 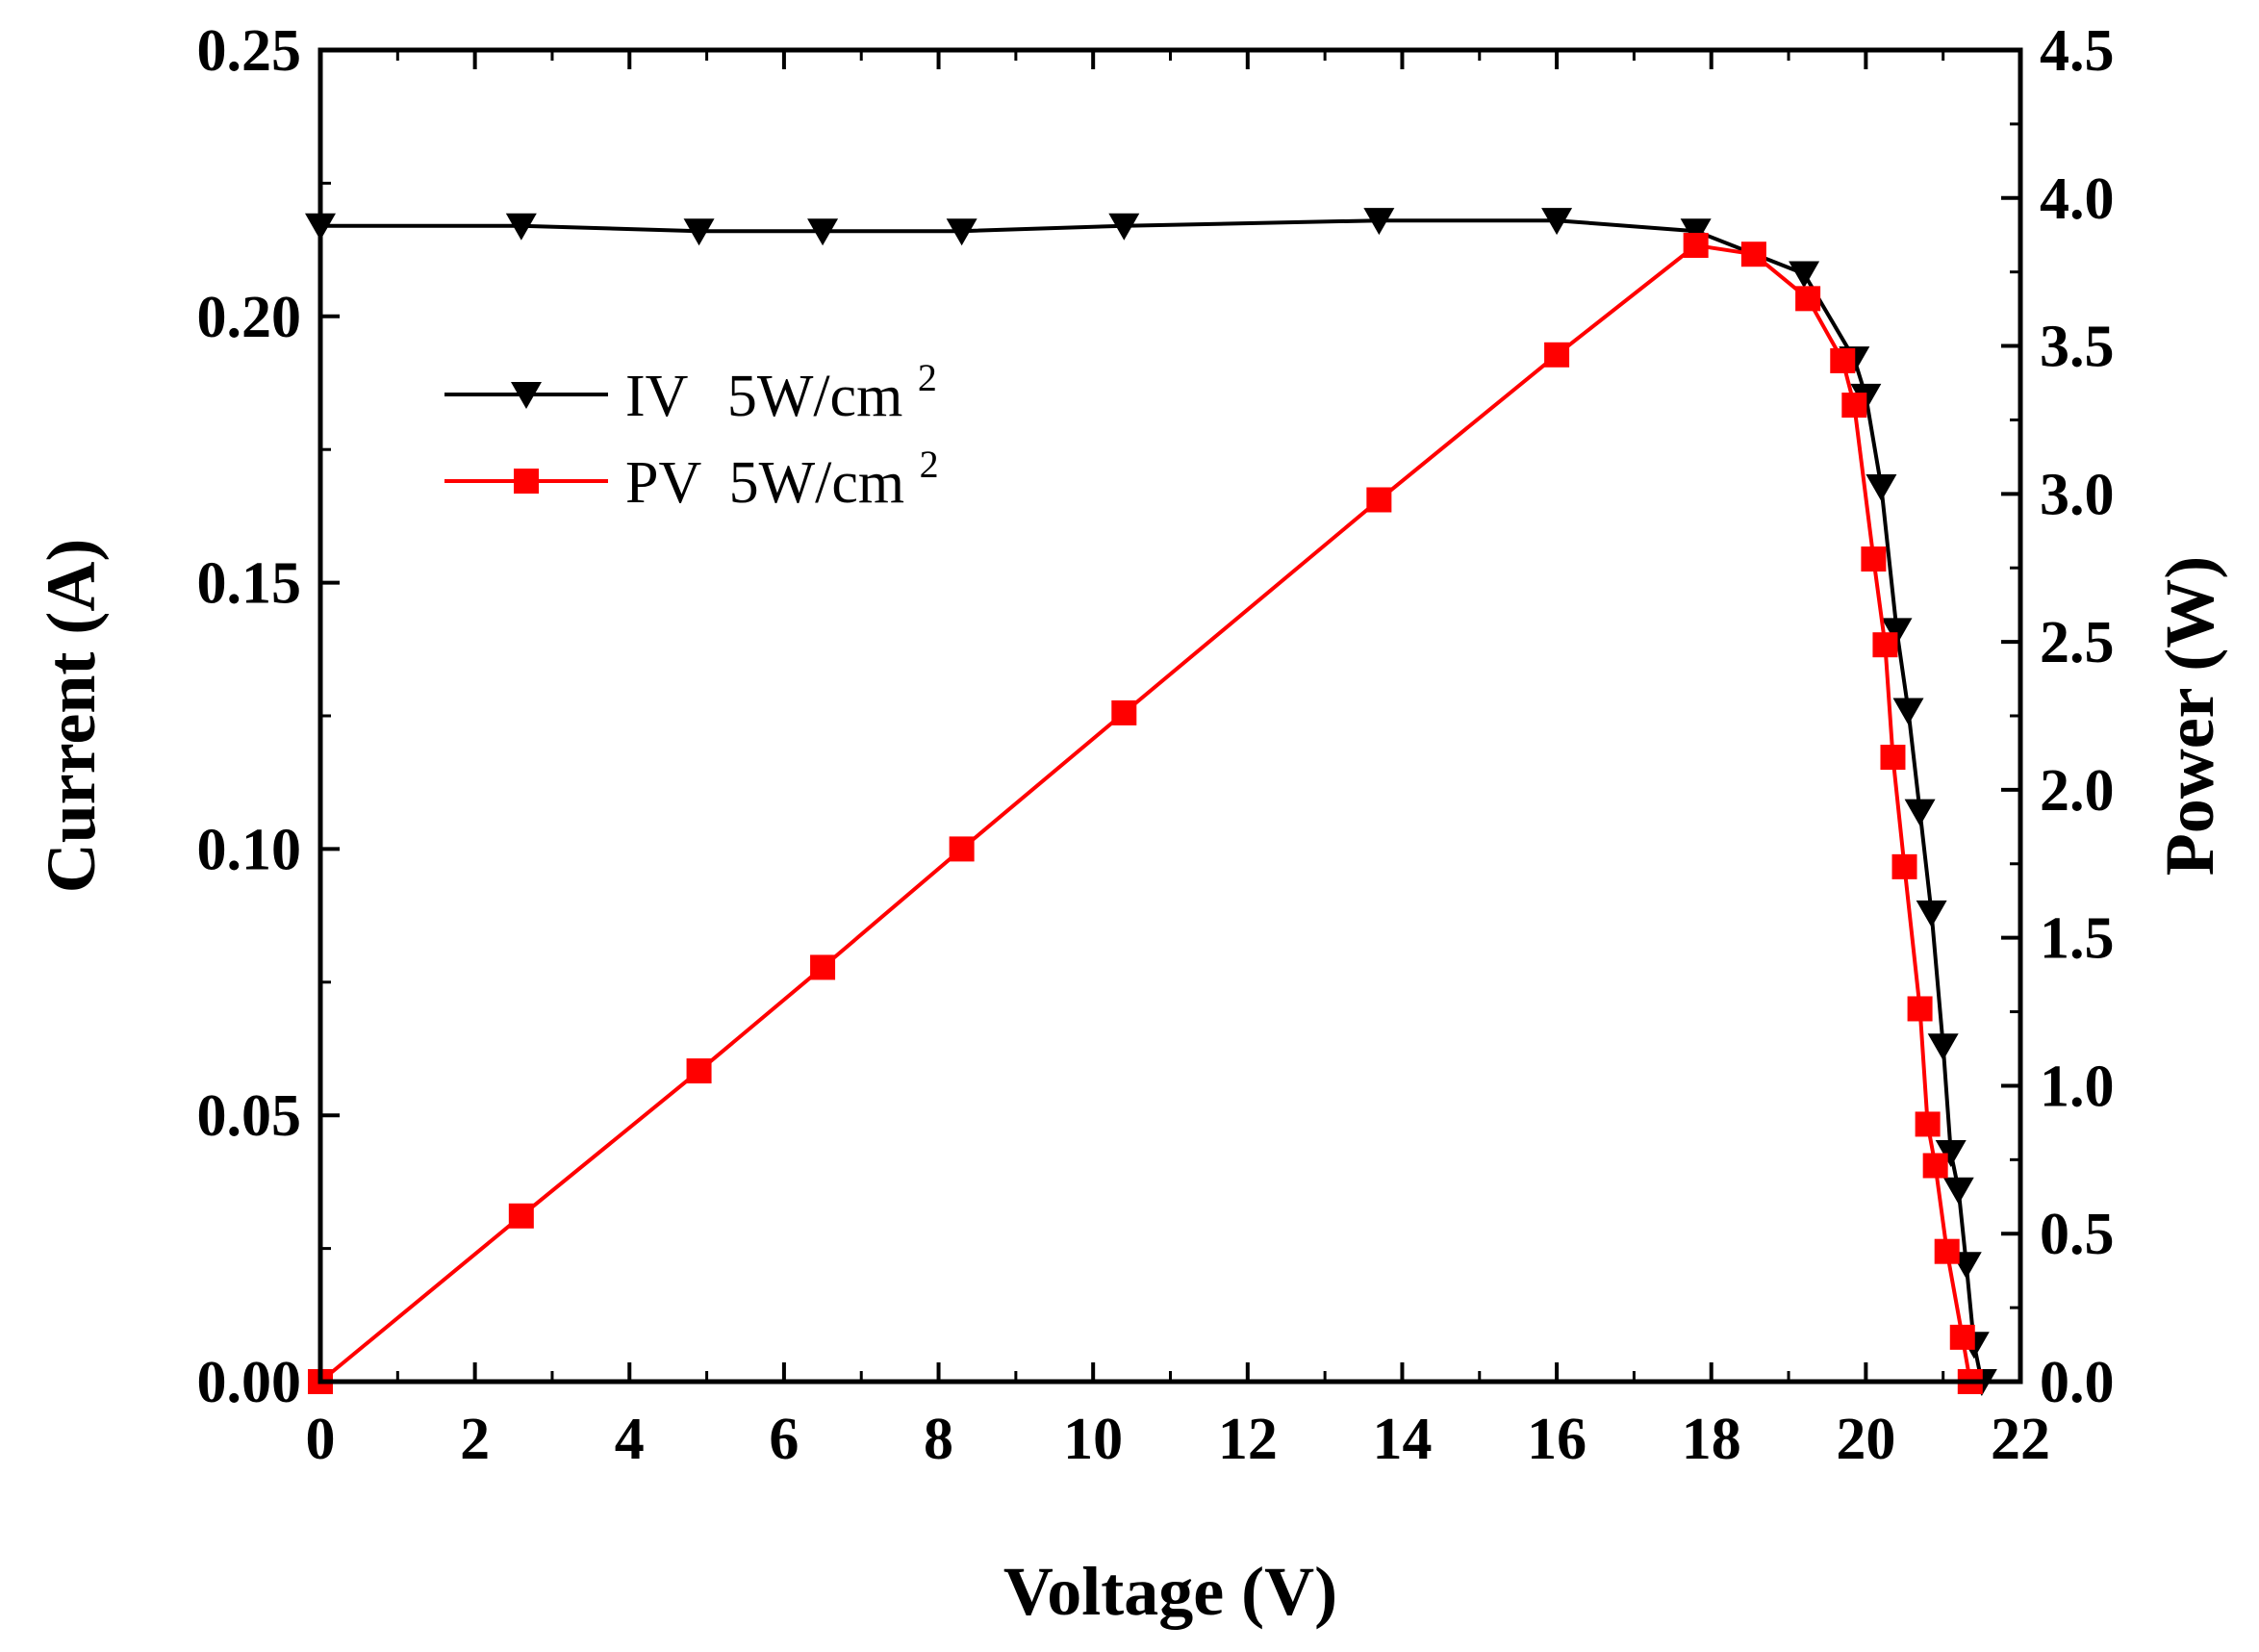 What do you see at coordinates (1170, 1591) in the screenshot?
I see `x-axis-title: Voltage (V)` at bounding box center [1170, 1591].